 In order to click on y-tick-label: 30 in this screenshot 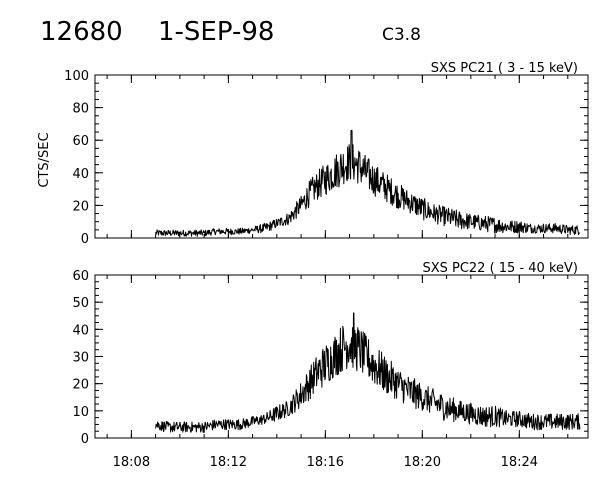, I will do `click(80, 358)`.